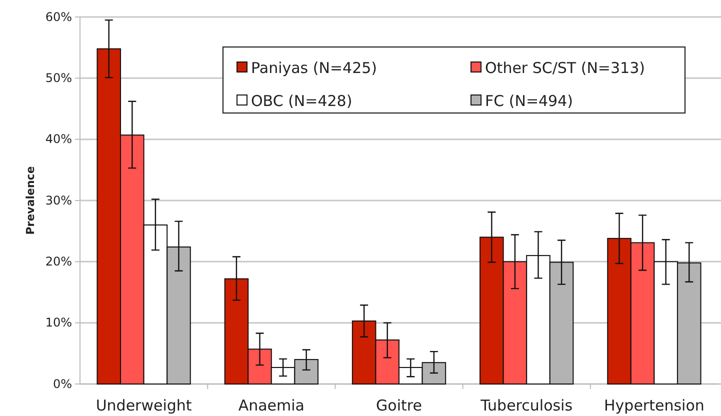 The image size is (721, 416). Describe the element at coordinates (58, 78) in the screenshot. I see `y-tick-label: 50%` at that location.